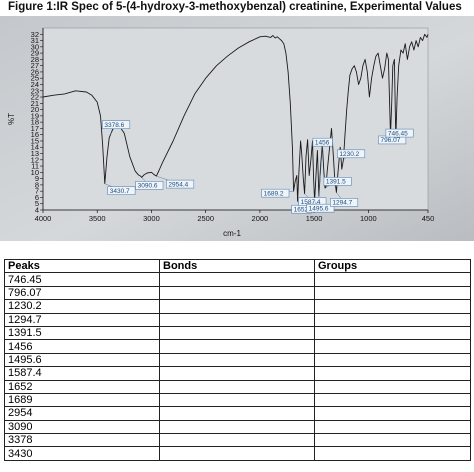 This screenshot has width=474, height=472. What do you see at coordinates (274, 193) in the screenshot?
I see `peak-label-text: 1689.2` at bounding box center [274, 193].